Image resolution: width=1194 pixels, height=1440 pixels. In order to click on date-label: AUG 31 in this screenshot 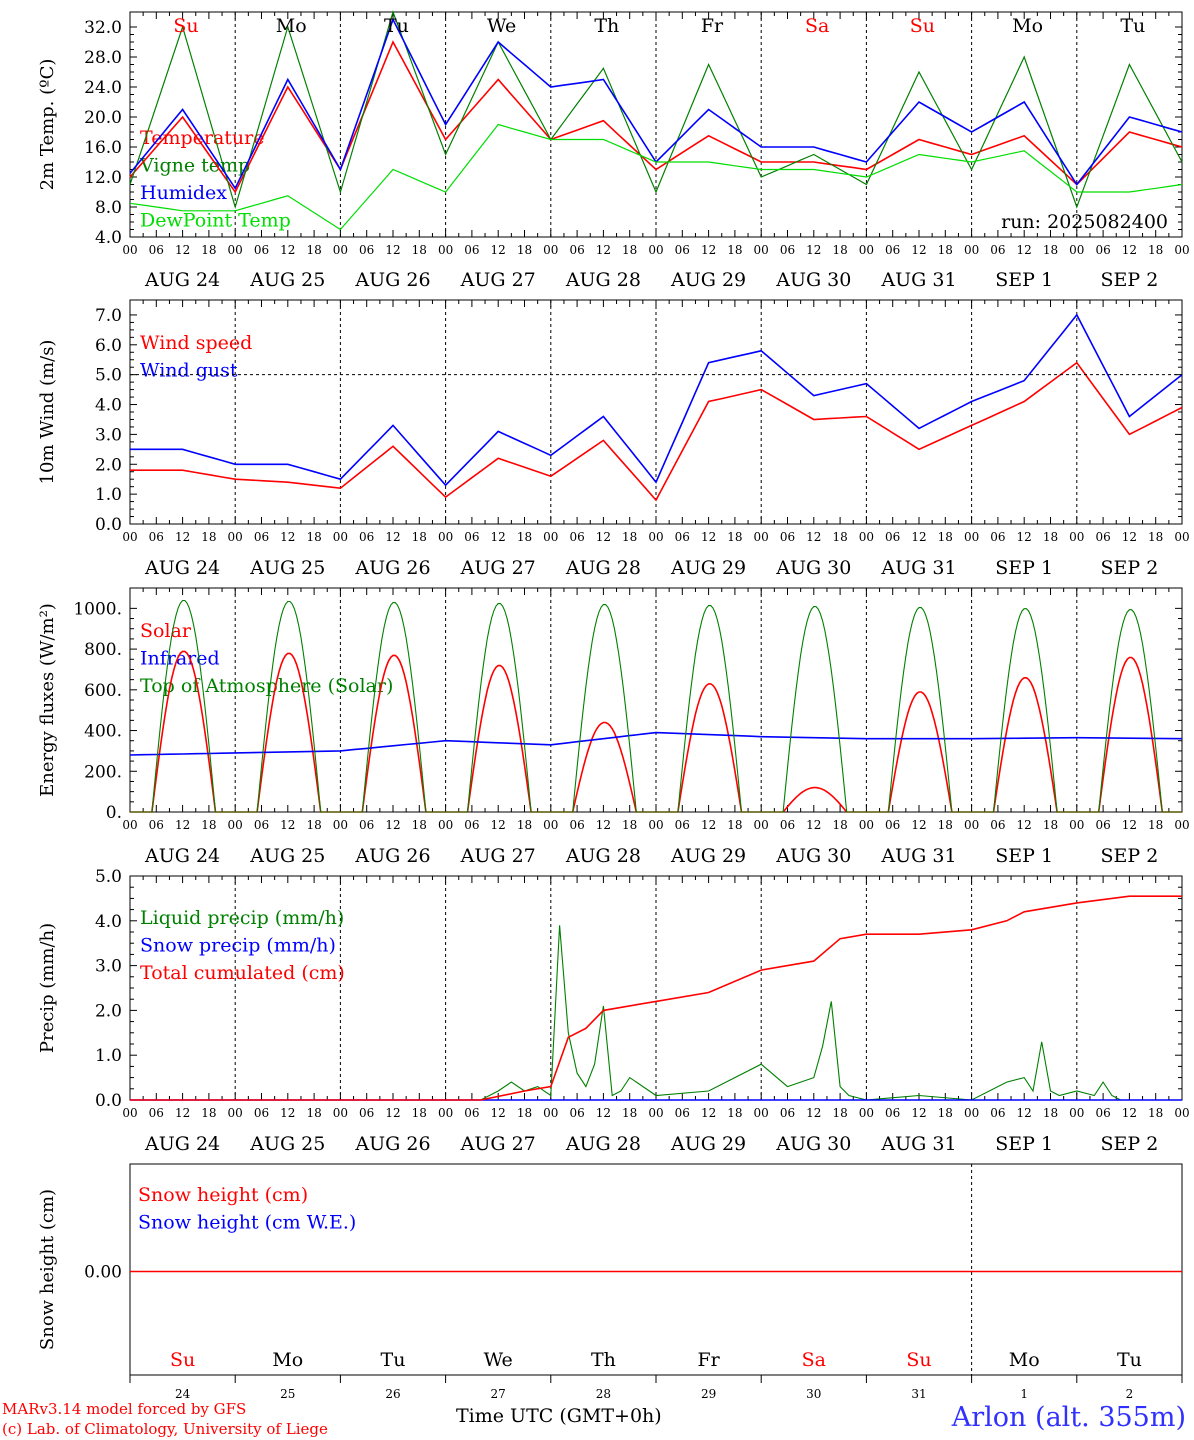, I will do `click(918, 280)`.